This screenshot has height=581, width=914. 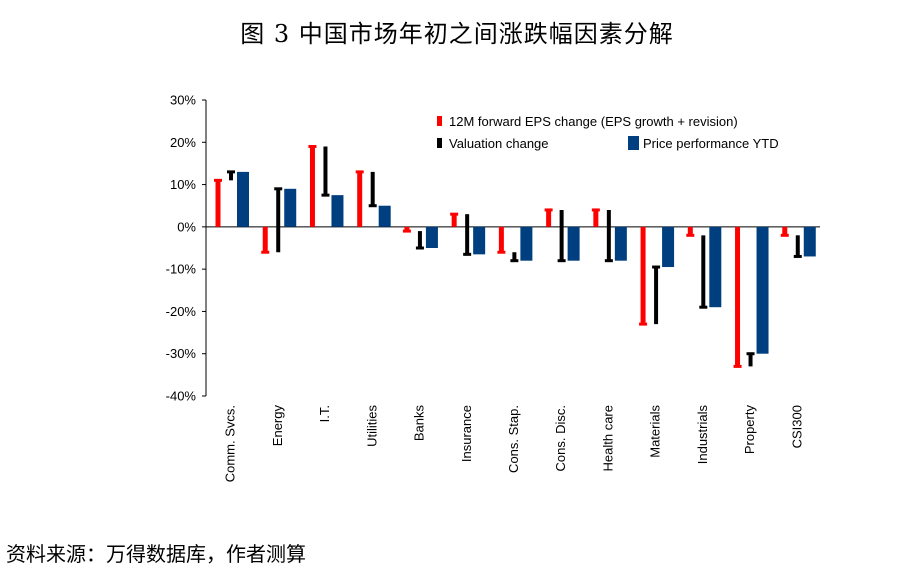 I want to click on y-tick-label: -10%, so click(x=181, y=269).